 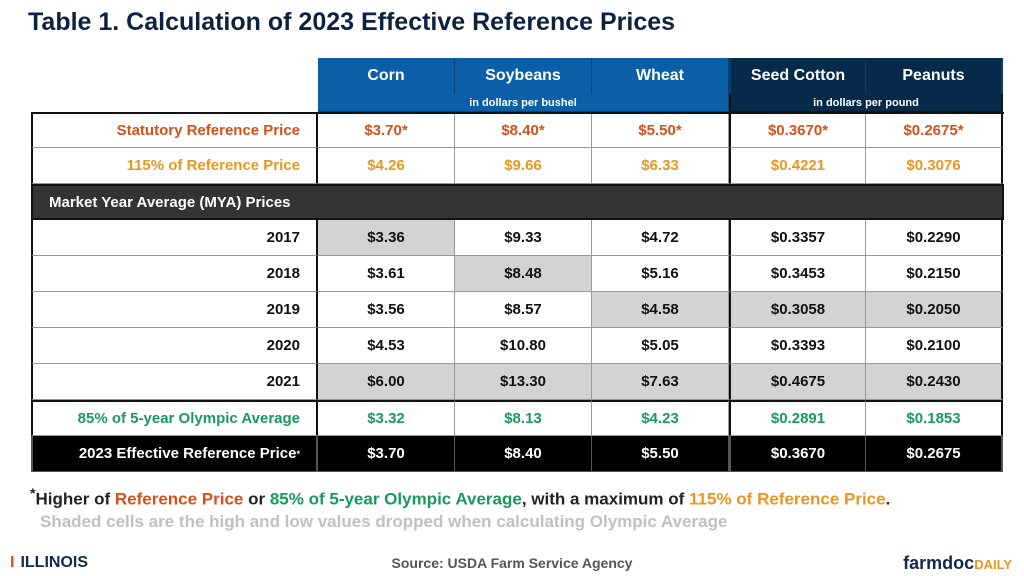 What do you see at coordinates (174, 346) in the screenshot?
I see `year-label: 2020` at bounding box center [174, 346].